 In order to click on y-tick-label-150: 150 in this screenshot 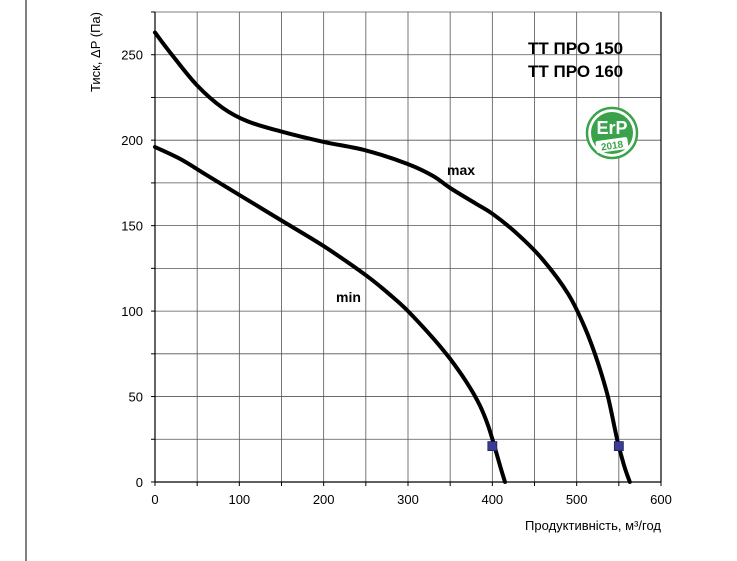, I will do `click(132, 226)`.